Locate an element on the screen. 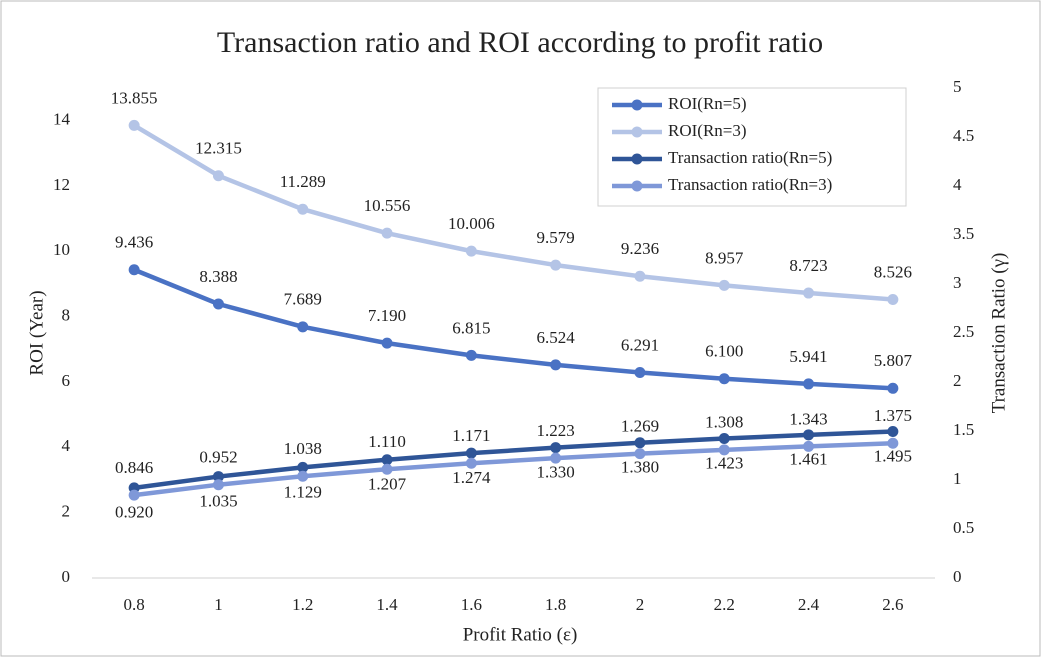 The height and width of the screenshot is (657, 1041). y-tick-label: 4 is located at coordinates (66, 445).